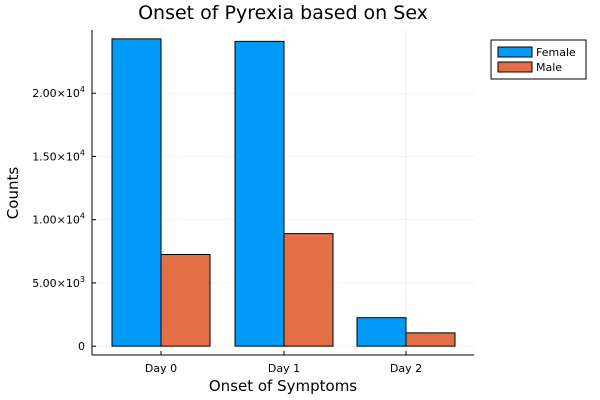 The width and height of the screenshot is (600, 400). Describe the element at coordinates (515, 67) in the screenshot. I see `legend-swatch-male` at that location.